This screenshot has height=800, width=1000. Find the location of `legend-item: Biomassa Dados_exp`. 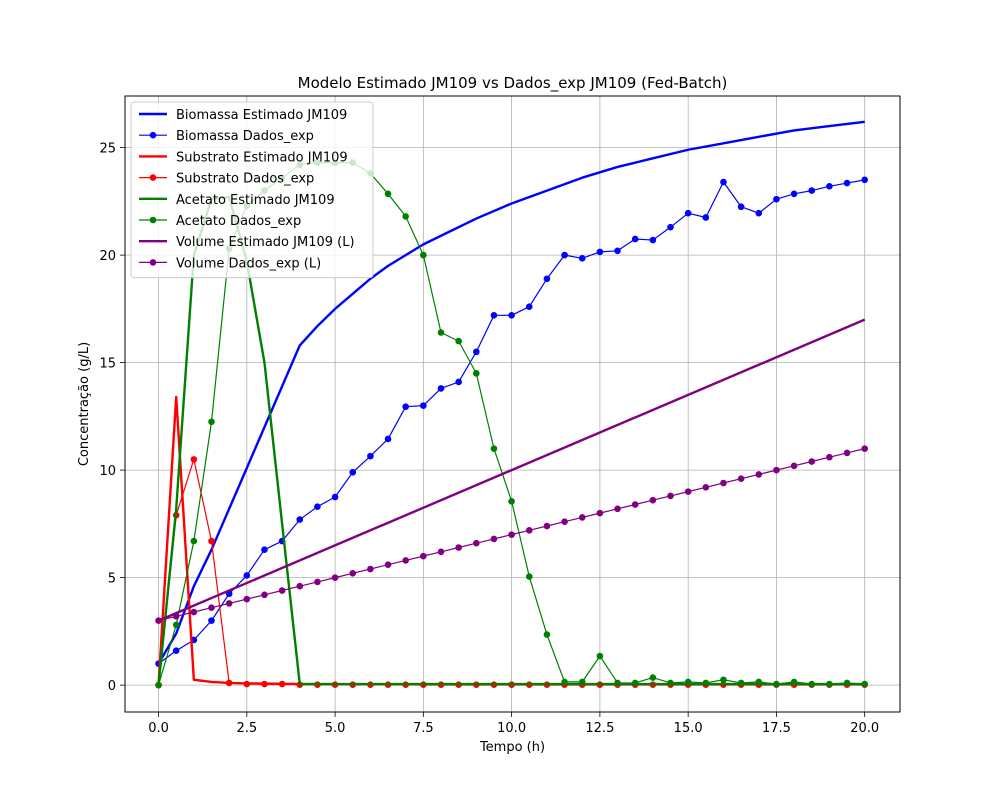

legend-item: Biomassa Dados_exp is located at coordinates (226, 136).